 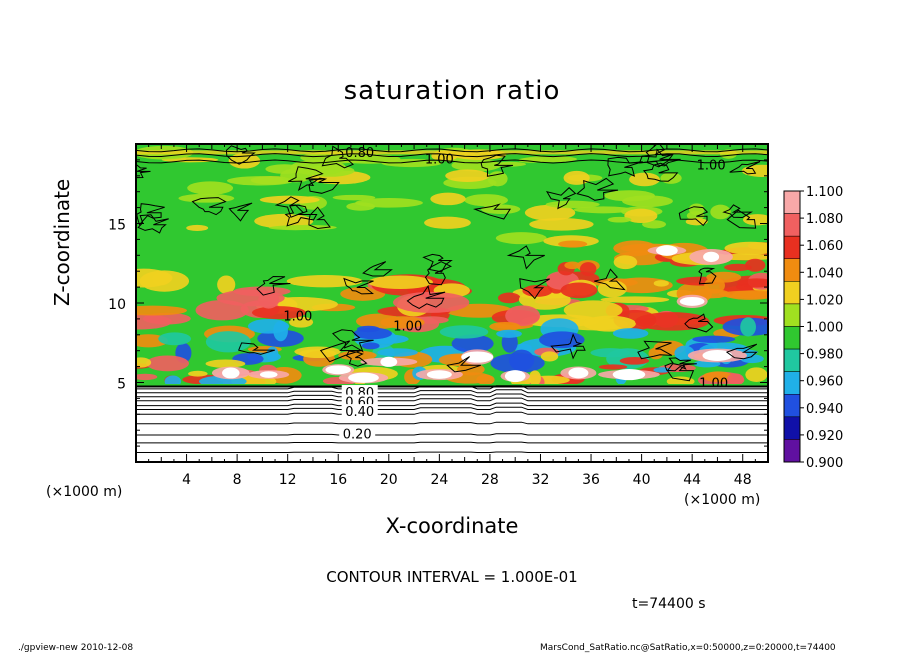 What do you see at coordinates (84, 492) in the screenshot?
I see `z-axis-unit: (×1000 m)` at bounding box center [84, 492].